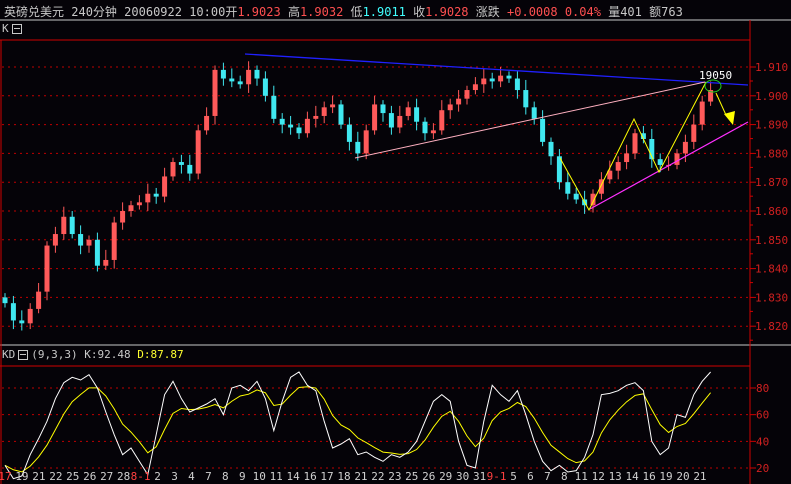 The image size is (791, 484). I want to click on kd-label: KD, so click(9, 354).